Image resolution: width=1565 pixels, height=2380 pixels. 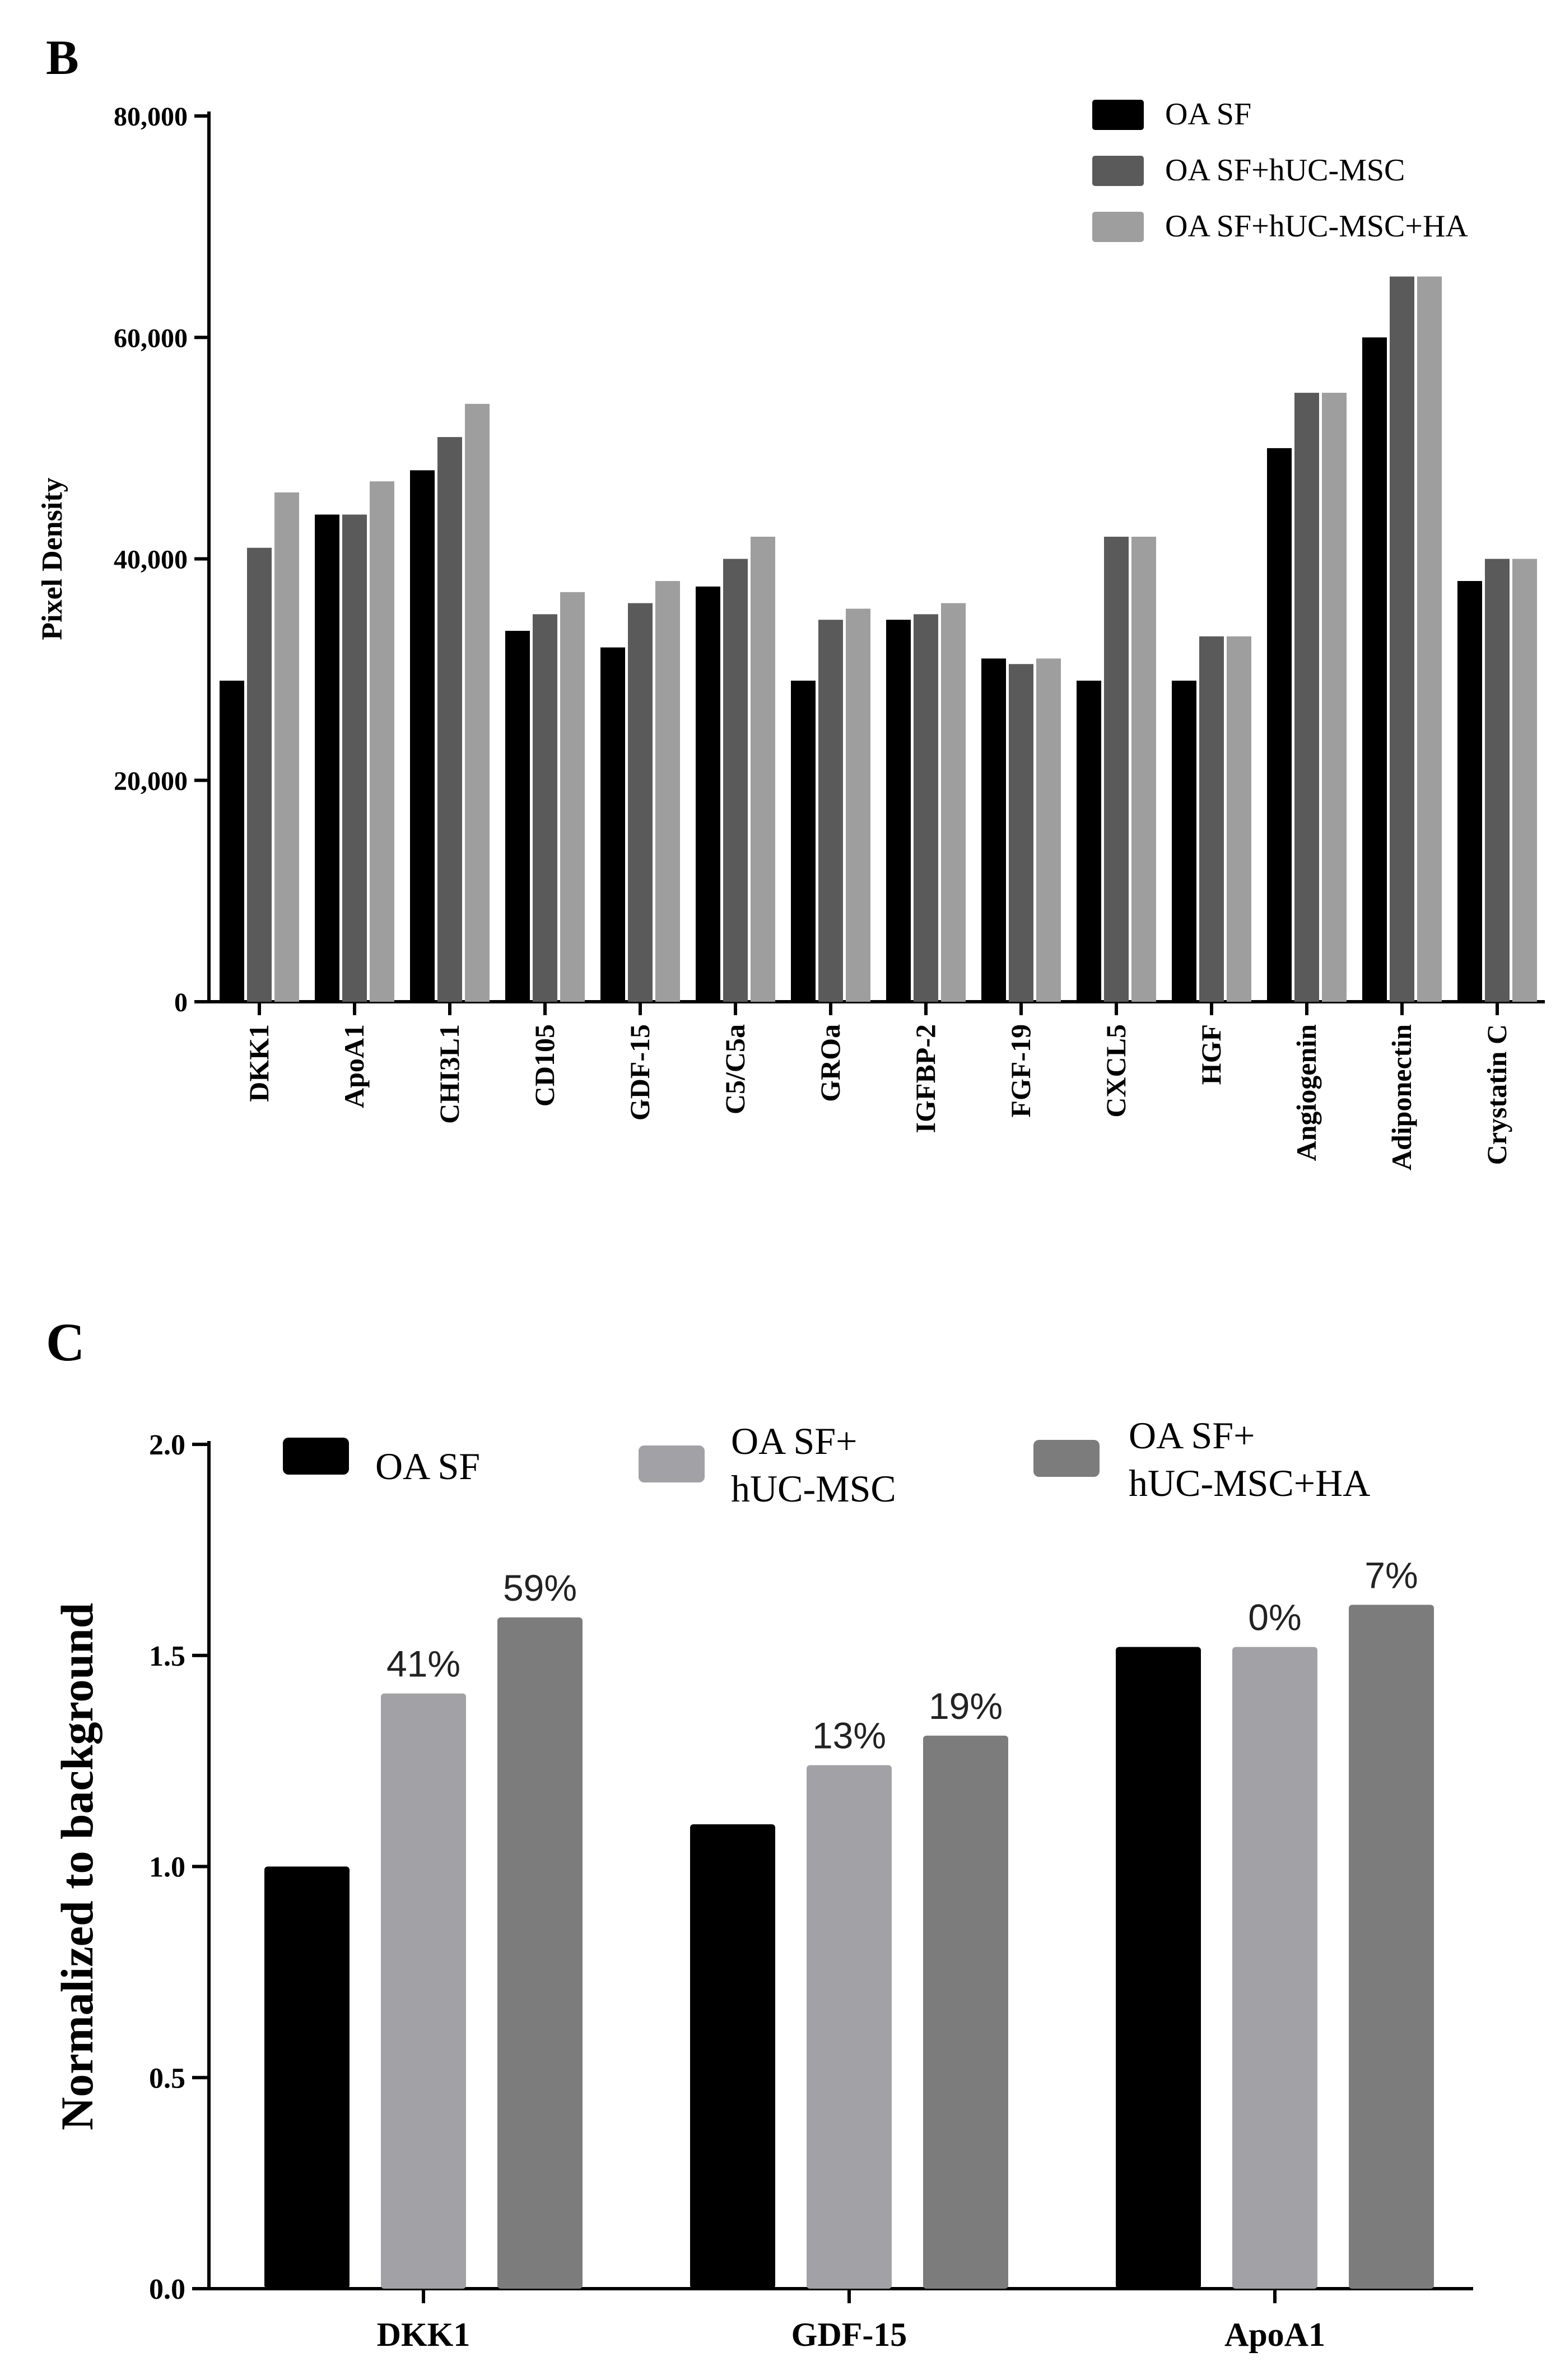 I want to click on legend-label-2-line-2: hUC-MSC, so click(x=813, y=1488).